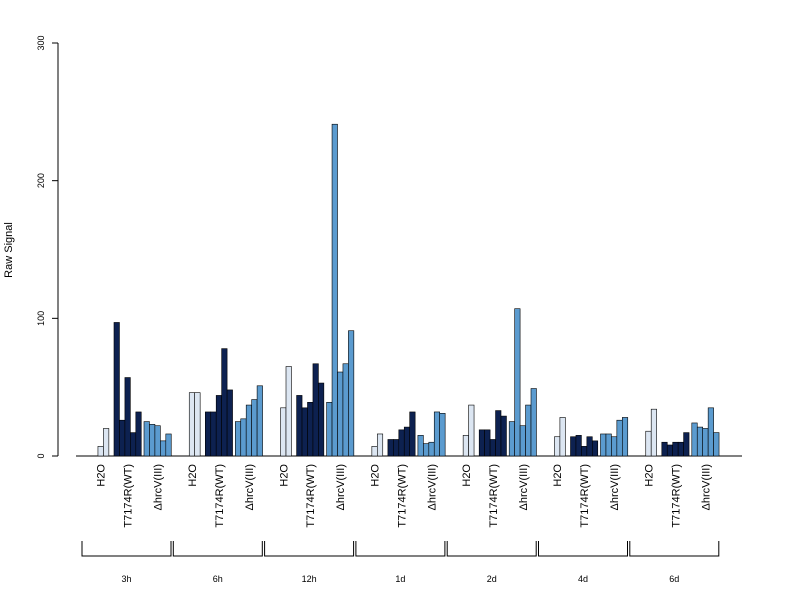 The image size is (800, 600). I want to click on y-axis-label: Raw Signal, so click(9, 250).